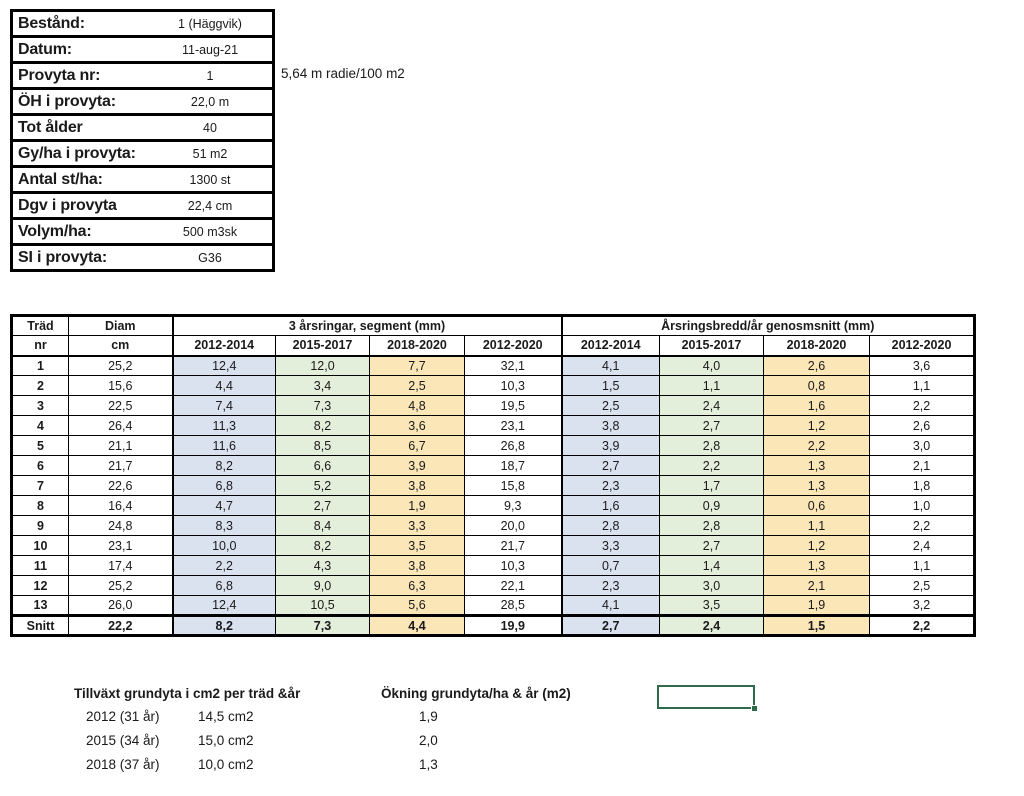 The image size is (1024, 796). Describe the element at coordinates (120, 385) in the screenshot. I see `diam-cell: 15,6` at that location.